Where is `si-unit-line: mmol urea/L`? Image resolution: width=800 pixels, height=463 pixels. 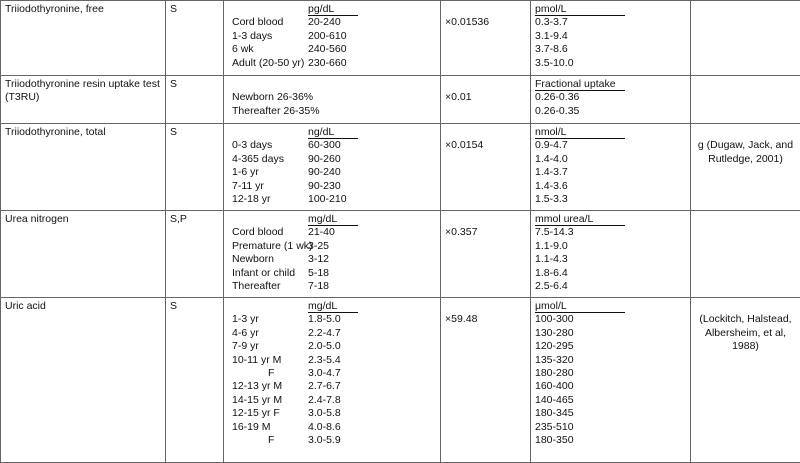 si-unit-line: mmol urea/L is located at coordinates (610, 219).